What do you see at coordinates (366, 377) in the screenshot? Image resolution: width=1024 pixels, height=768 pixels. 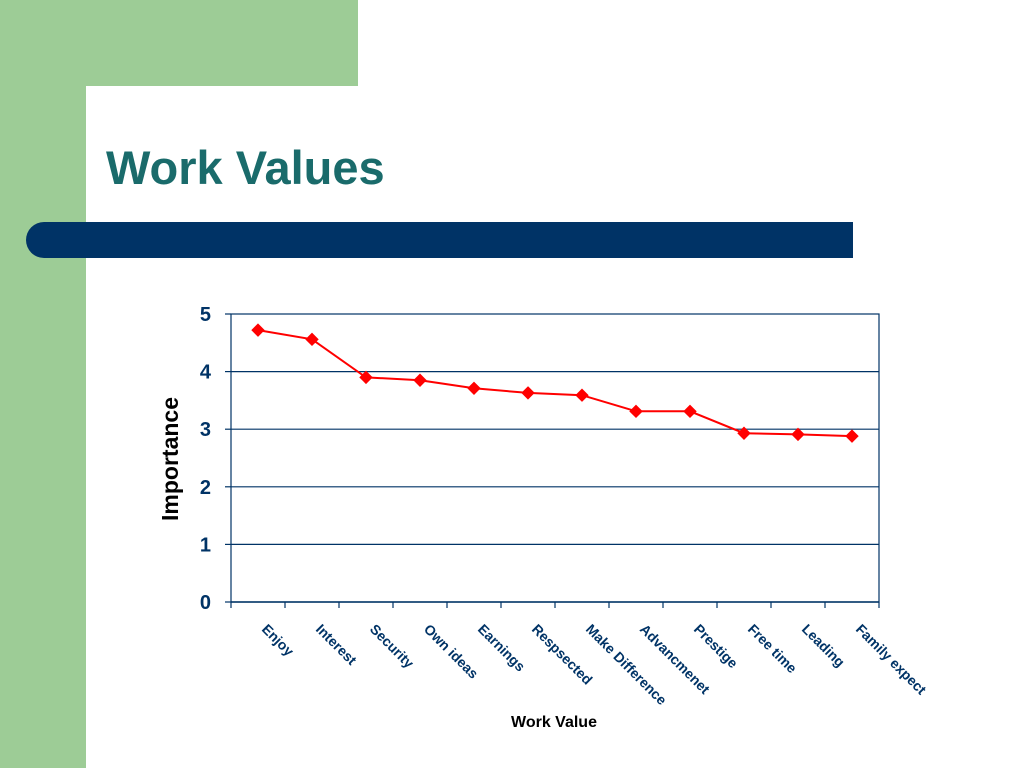 I see `data-point-security` at bounding box center [366, 377].